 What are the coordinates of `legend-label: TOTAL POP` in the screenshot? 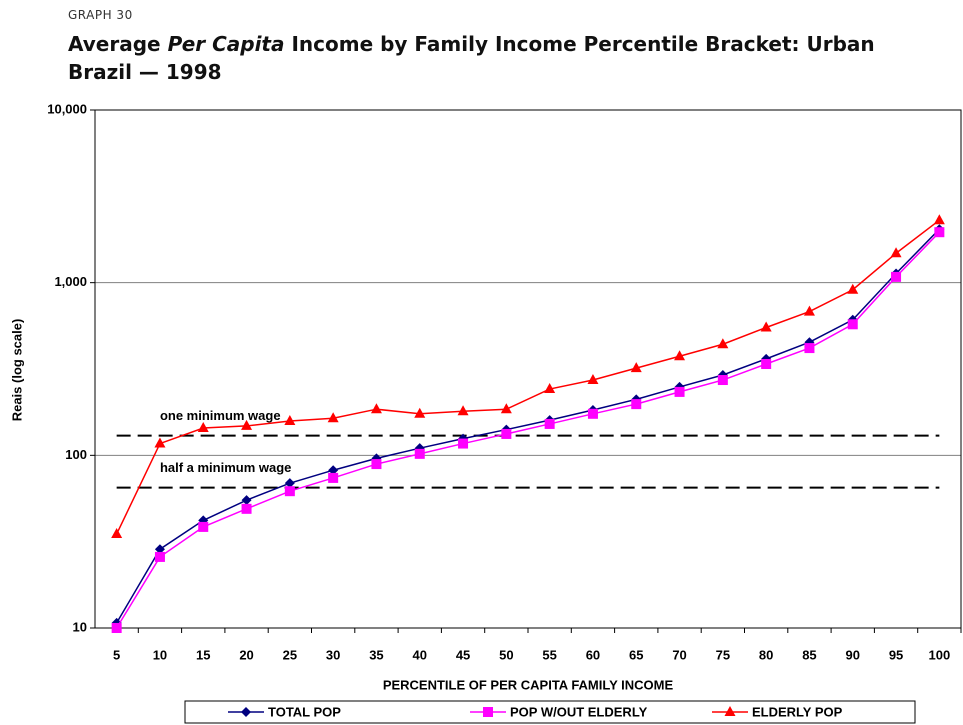 It's located at (304, 711).